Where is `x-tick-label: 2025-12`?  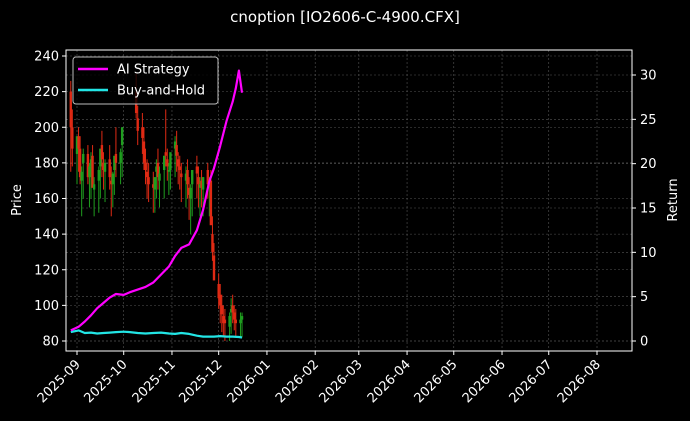
x-tick-label: 2025-12 is located at coordinates (200, 381).